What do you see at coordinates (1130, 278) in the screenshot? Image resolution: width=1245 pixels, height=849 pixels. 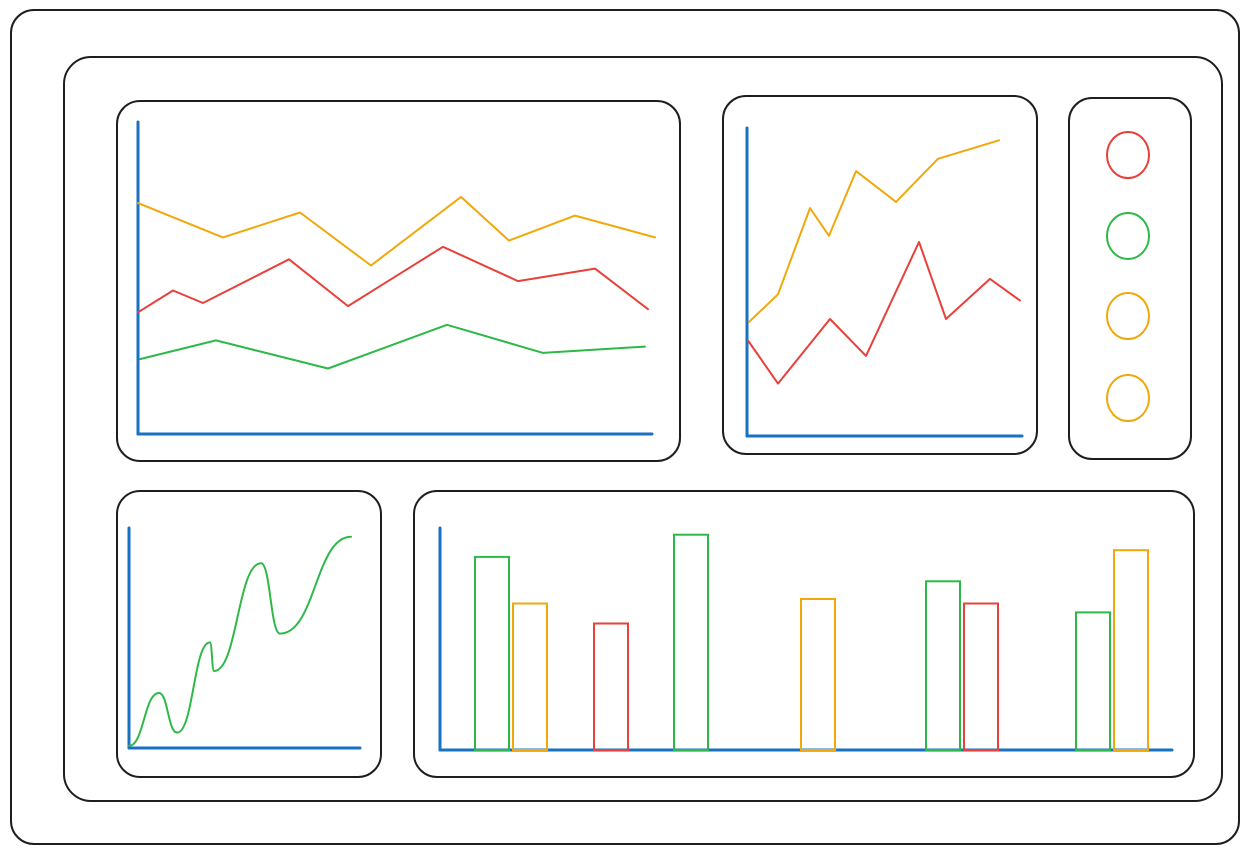 I see `status-indicators-panel` at bounding box center [1130, 278].